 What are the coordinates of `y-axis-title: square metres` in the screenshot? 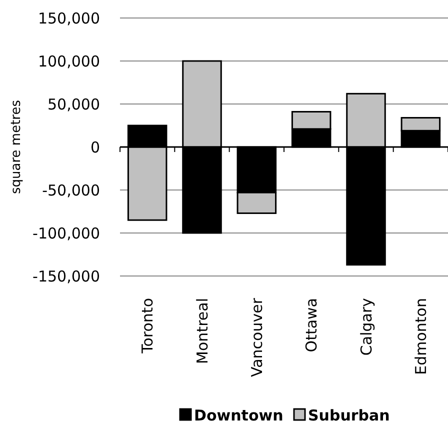 It's located at (16, 147).